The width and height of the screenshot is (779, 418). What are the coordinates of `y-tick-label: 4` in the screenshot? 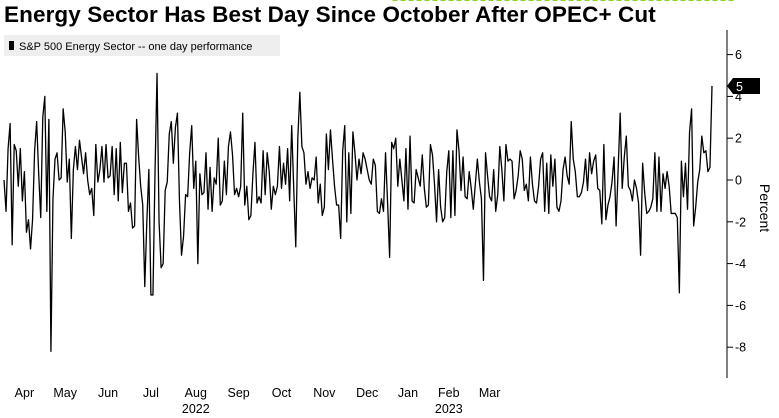 It's located at (738, 97).